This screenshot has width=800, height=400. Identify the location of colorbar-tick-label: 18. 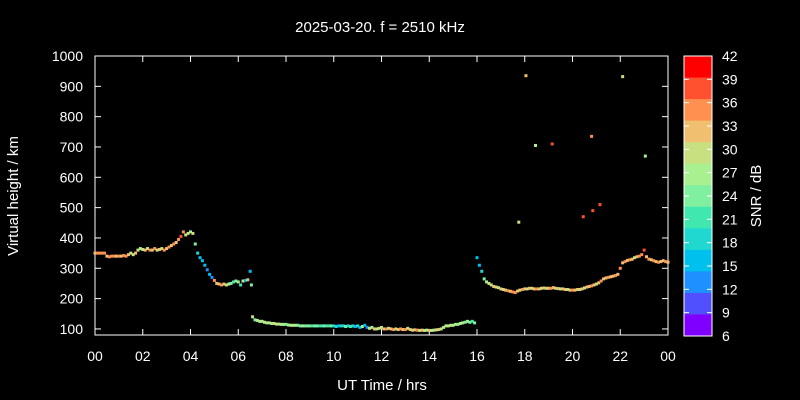
(730, 243).